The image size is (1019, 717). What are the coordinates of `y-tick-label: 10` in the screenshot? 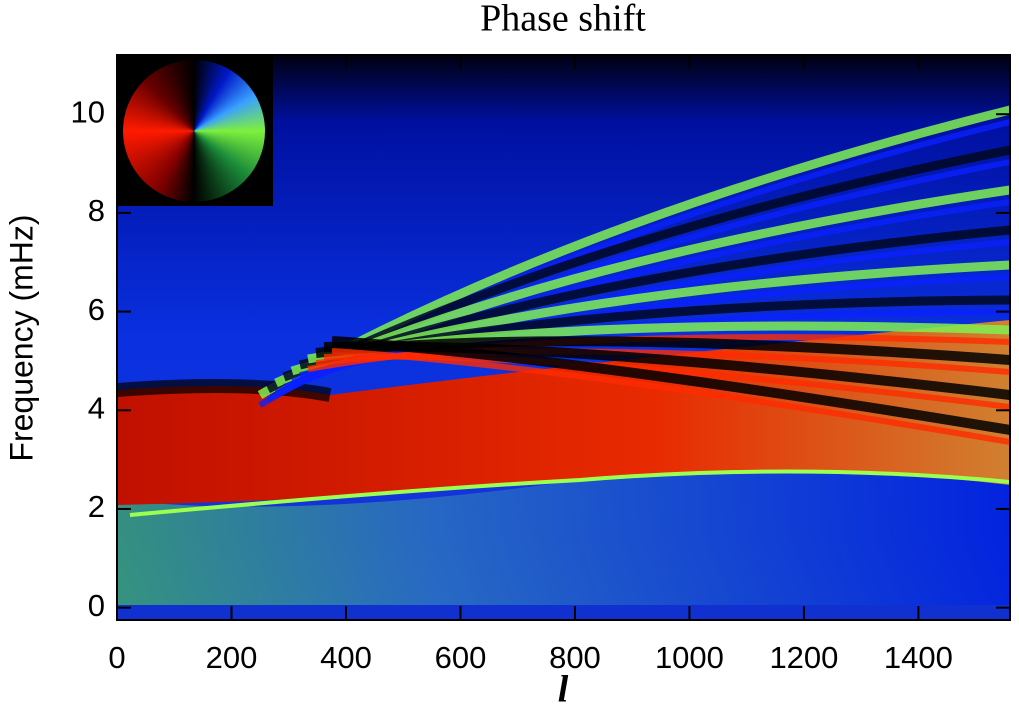 It's located at (88, 111).